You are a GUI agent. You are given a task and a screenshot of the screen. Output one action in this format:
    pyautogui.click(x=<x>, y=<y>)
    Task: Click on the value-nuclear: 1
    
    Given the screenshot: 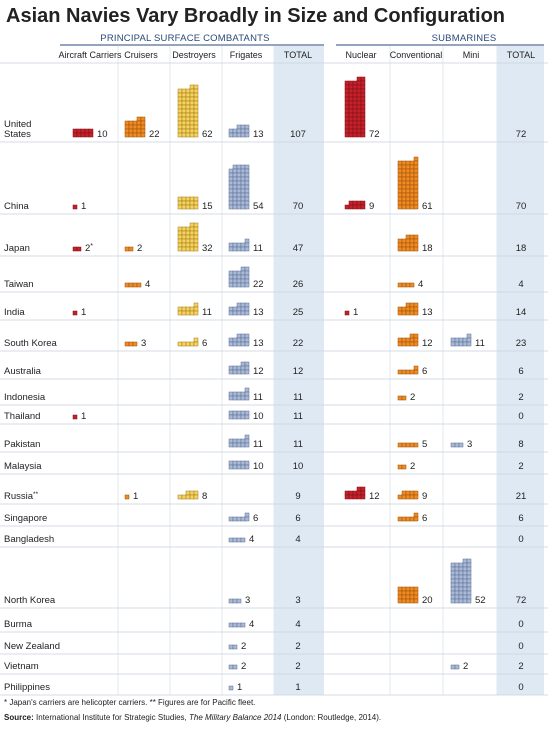 What is the action you would take?
    pyautogui.click(x=355, y=312)
    